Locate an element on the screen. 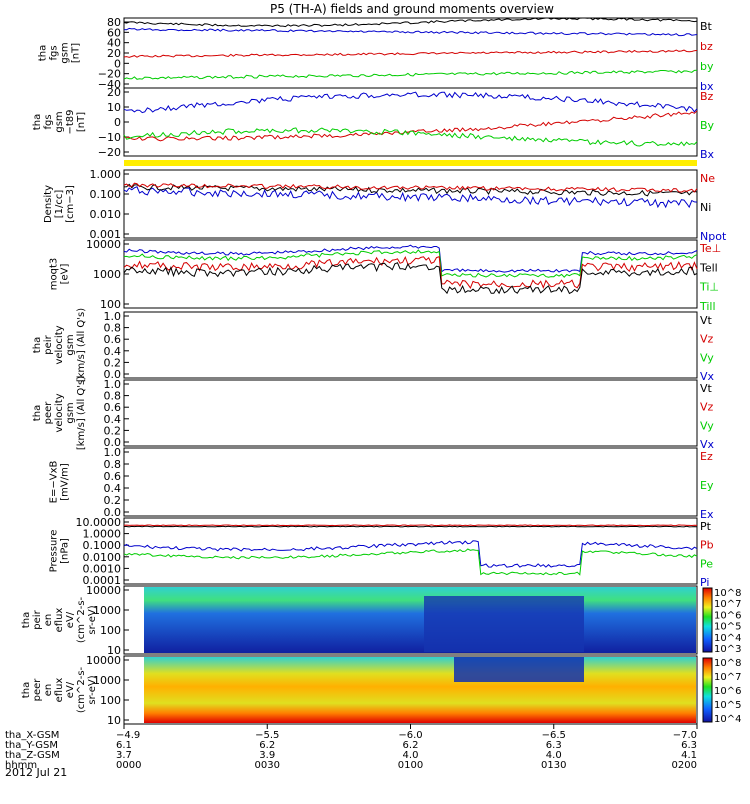  legend-entry: Npot is located at coordinates (713, 236).